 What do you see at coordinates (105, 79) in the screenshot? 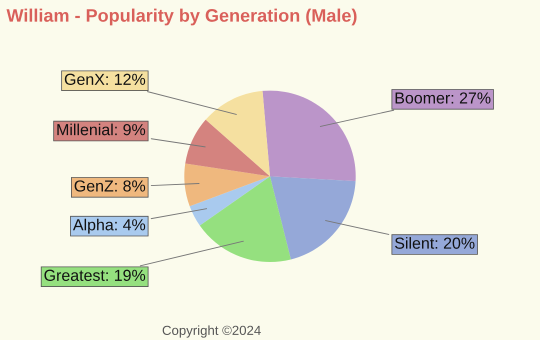
I see `slice-label: GenX: 12%` at bounding box center [105, 79].